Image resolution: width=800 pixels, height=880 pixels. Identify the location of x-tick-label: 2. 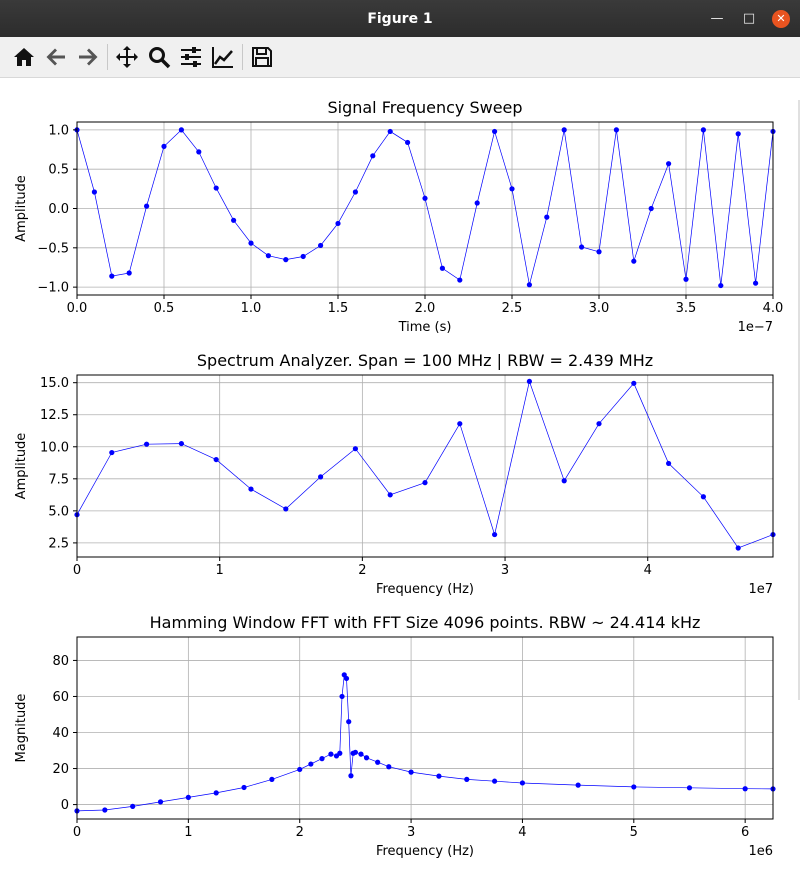
(300, 832).